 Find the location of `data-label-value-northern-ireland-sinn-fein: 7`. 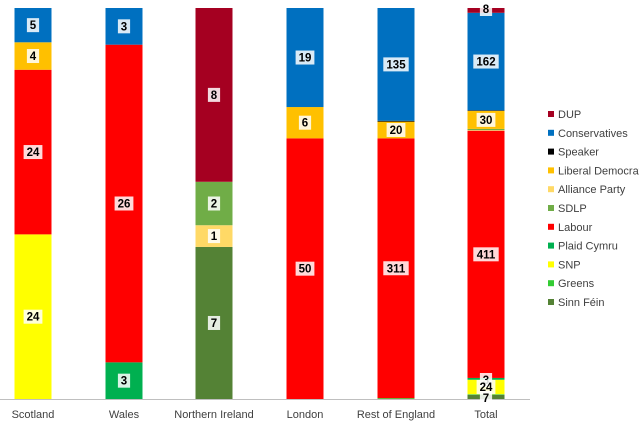

data-label-value-northern-ireland-sinn-fein: 7 is located at coordinates (214, 324).